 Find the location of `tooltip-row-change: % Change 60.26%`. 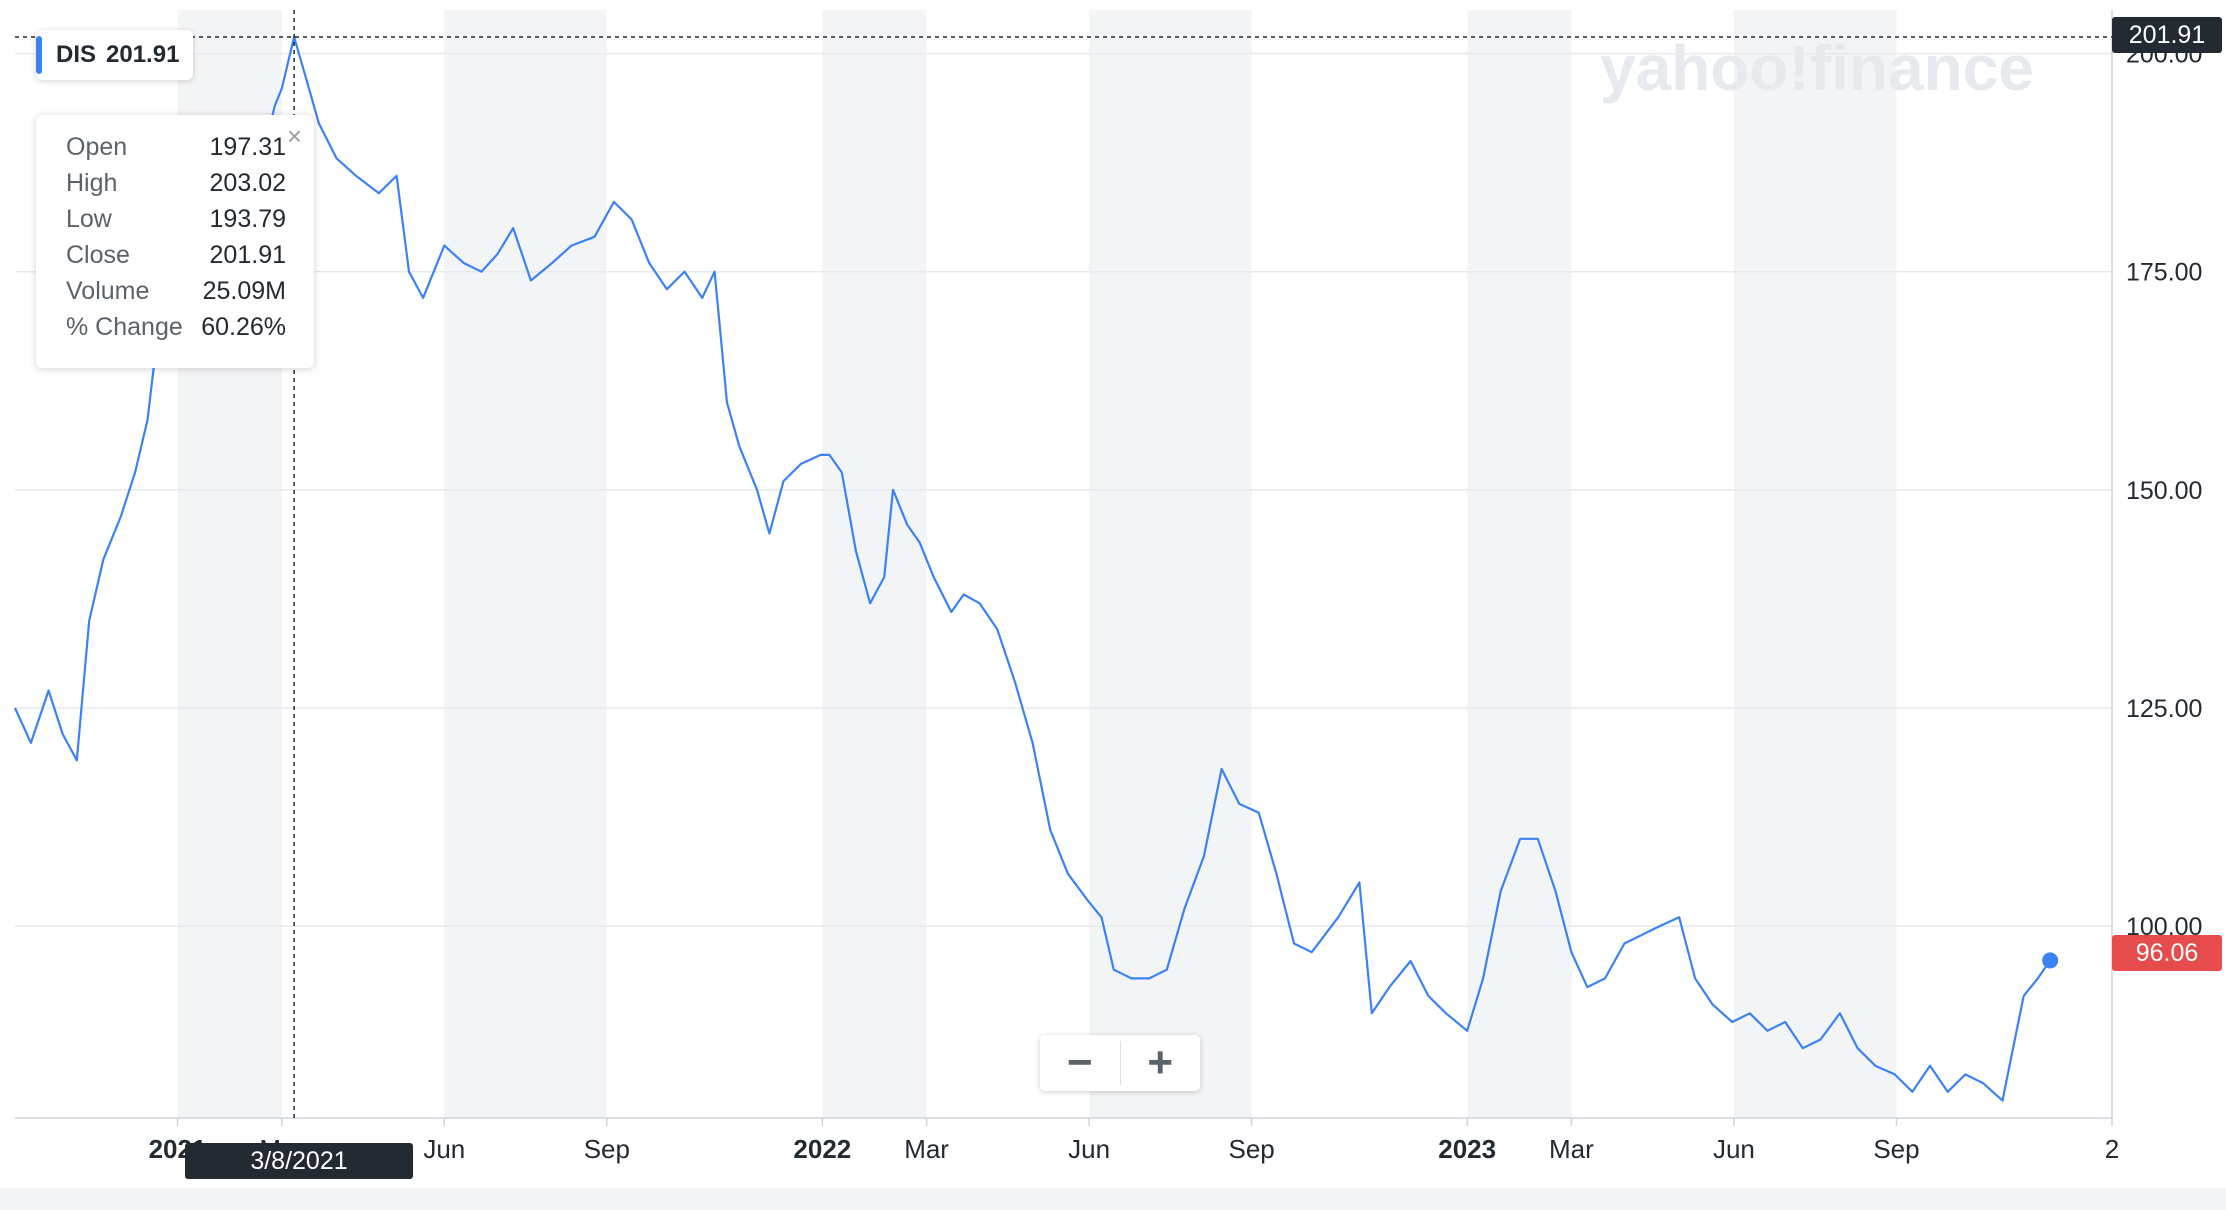

tooltip-row-change: % Change 60.26% is located at coordinates (176, 331).